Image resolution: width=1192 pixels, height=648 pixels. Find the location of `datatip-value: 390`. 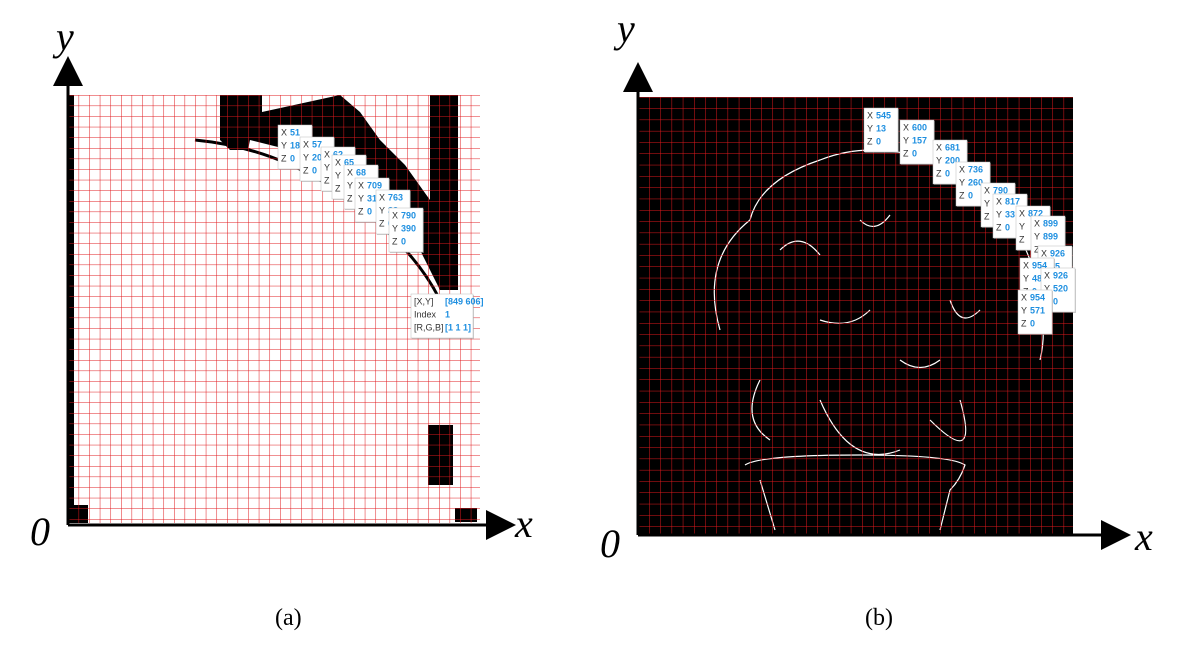

datatip-value: 390 is located at coordinates (408, 228).